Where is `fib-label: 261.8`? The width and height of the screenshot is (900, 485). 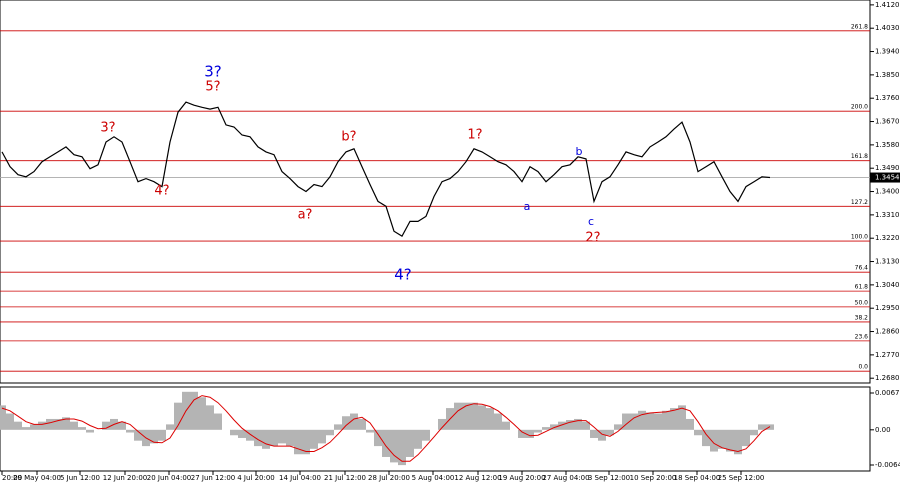 fib-label: 261.8 is located at coordinates (859, 26).